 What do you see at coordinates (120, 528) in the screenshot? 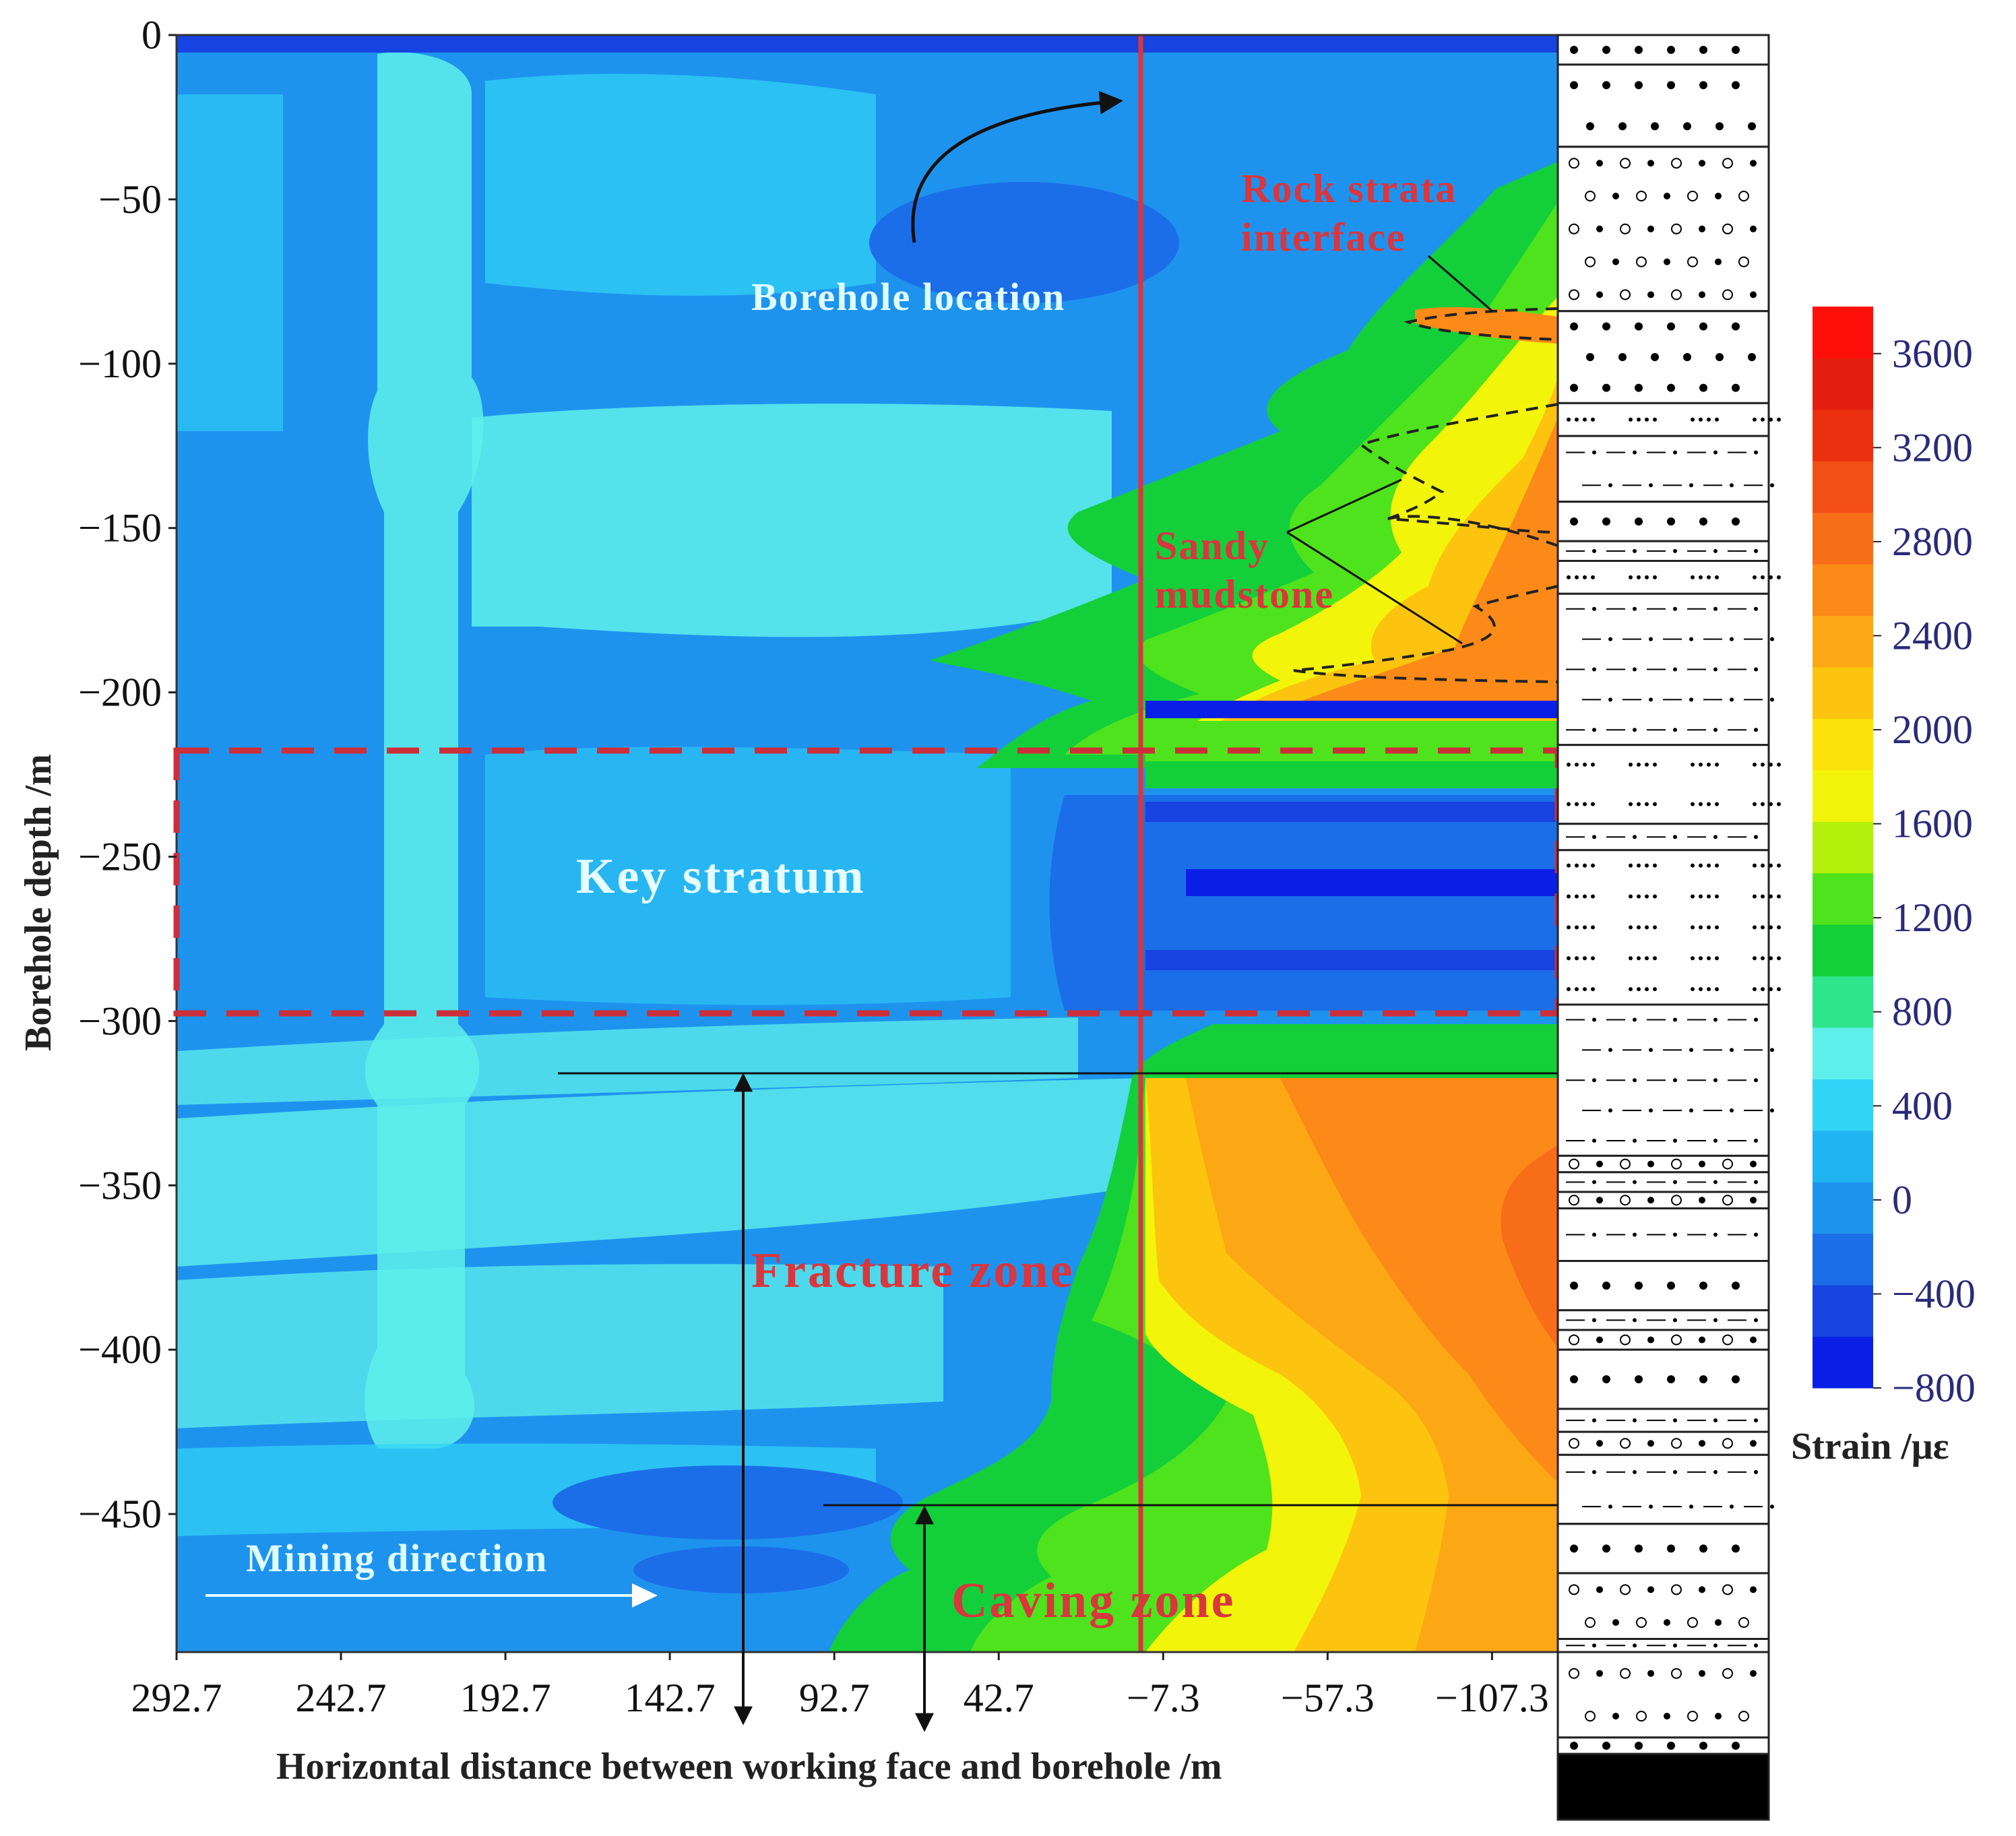
I see `y-tick-label: −150` at bounding box center [120, 528].